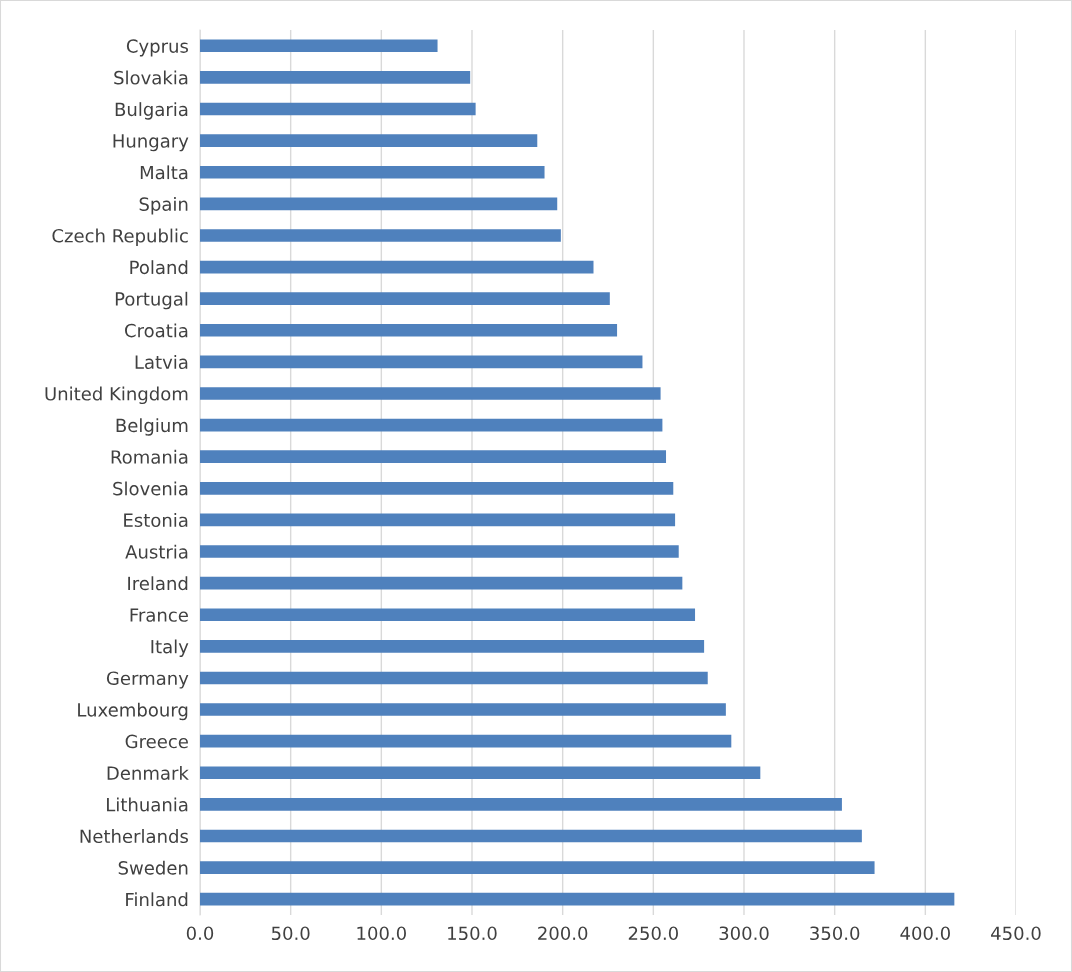 The image size is (1072, 972). Describe the element at coordinates (1016, 933) in the screenshot. I see `x-tick-label: 450.0` at that location.